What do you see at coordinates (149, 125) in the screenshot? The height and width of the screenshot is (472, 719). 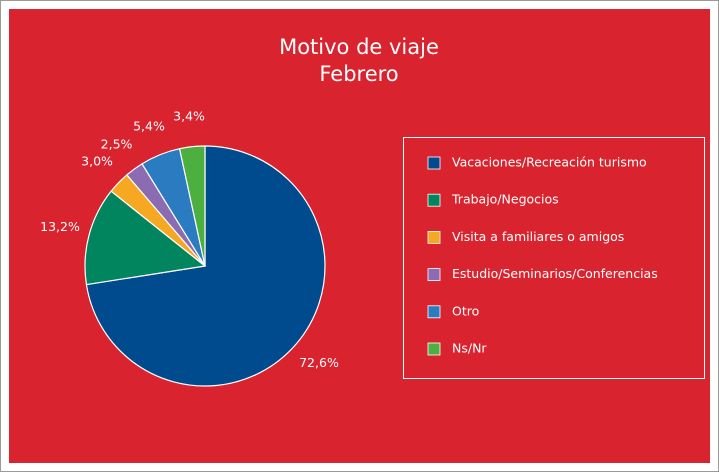 I see `data-label: 5,4%` at bounding box center [149, 125].